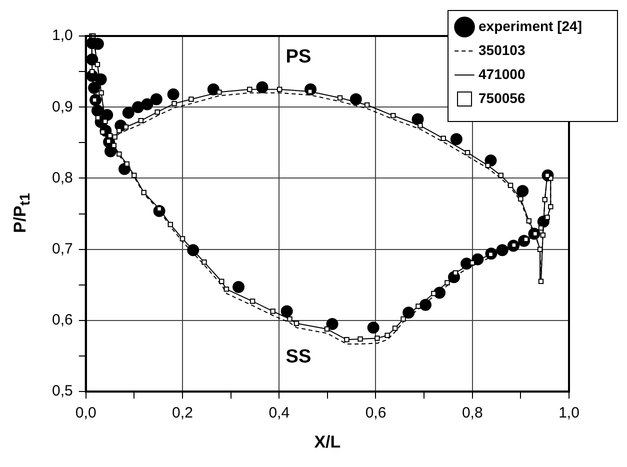 Image resolution: width=627 pixels, height=467 pixels. I want to click on x-tick-label: 0,4, so click(279, 413).